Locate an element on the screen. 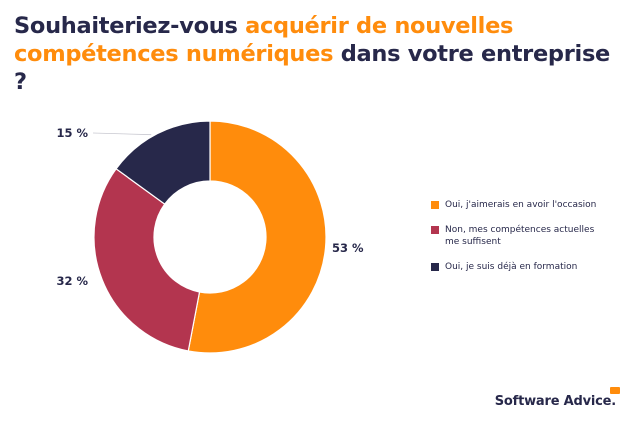  software-advice-logo-icon is located at coordinates (615, 390).